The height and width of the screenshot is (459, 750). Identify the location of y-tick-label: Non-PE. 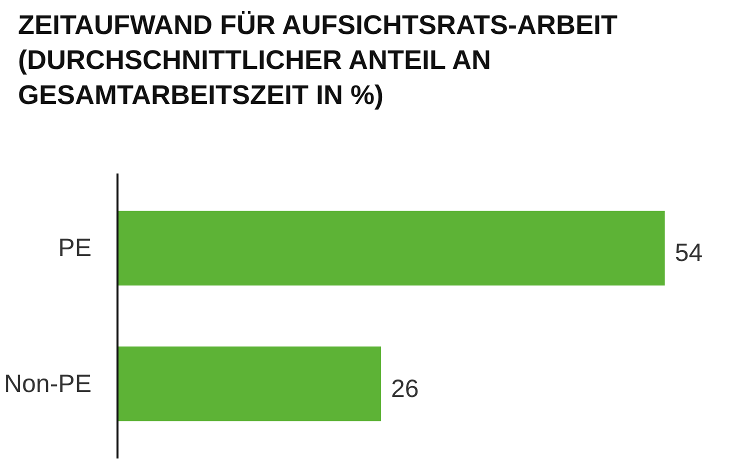
(48, 384).